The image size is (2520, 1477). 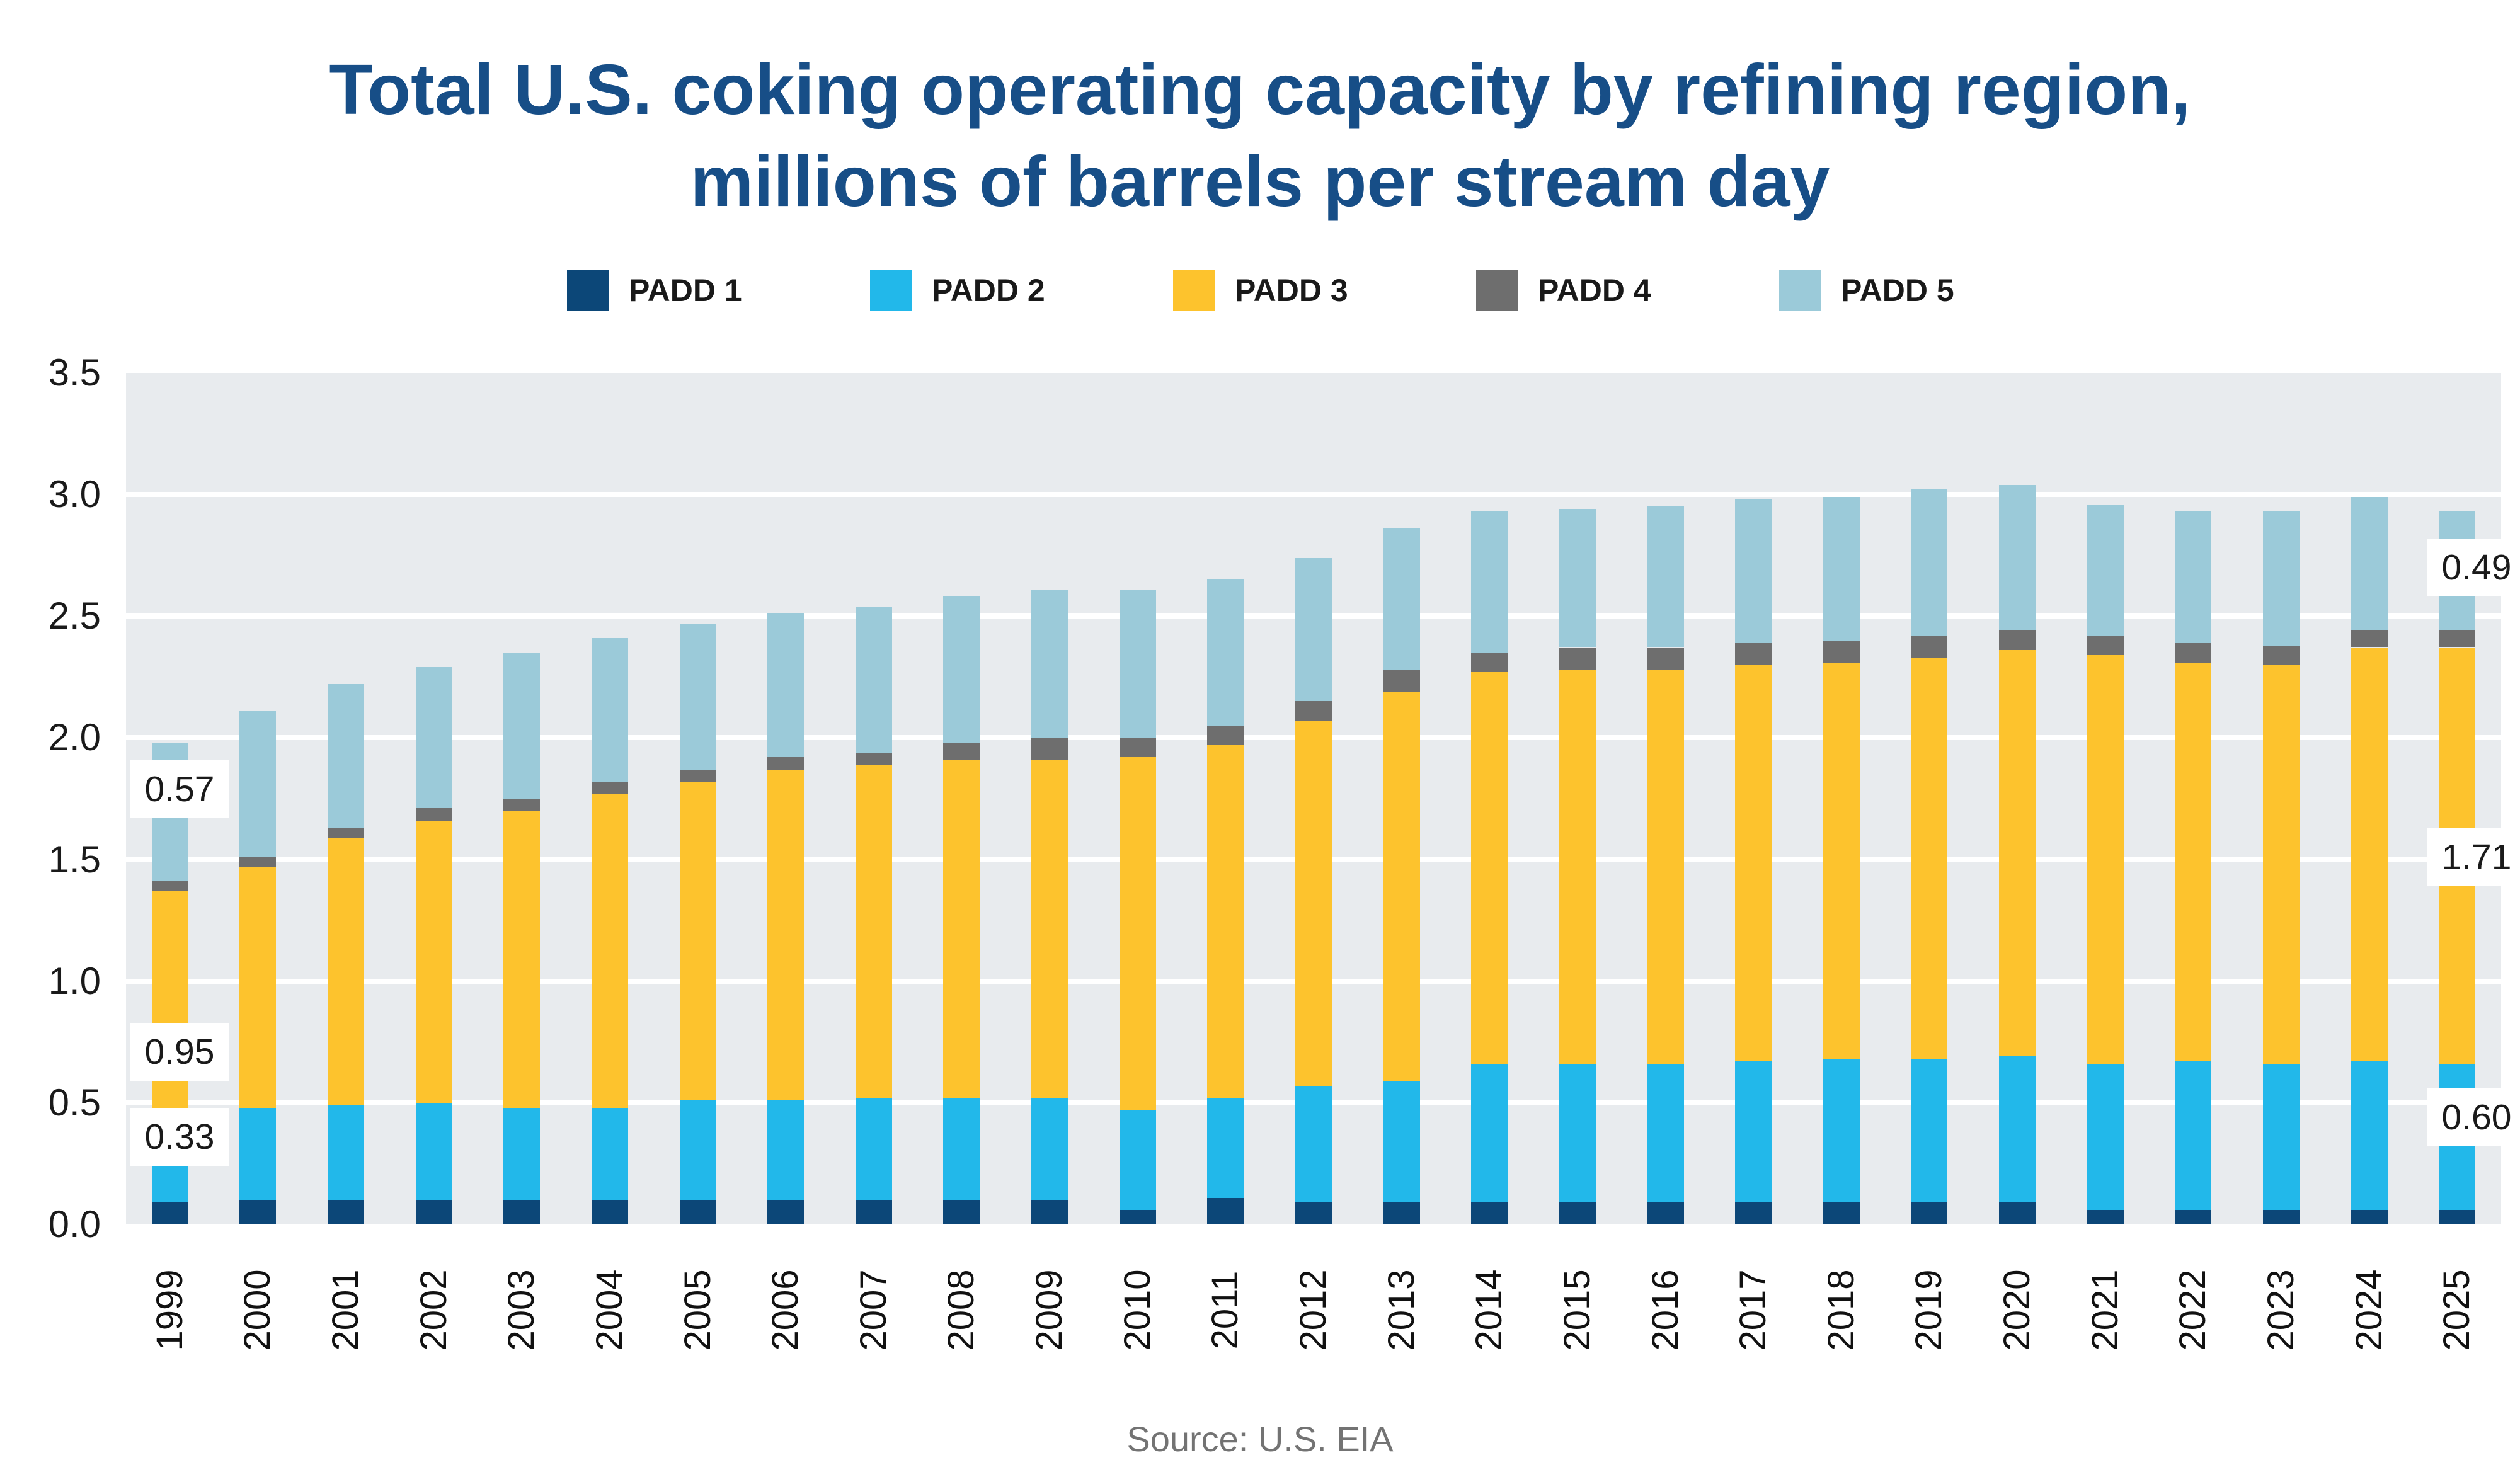 I want to click on value-label-padd-2-1999: 0.33, so click(x=179, y=1136).